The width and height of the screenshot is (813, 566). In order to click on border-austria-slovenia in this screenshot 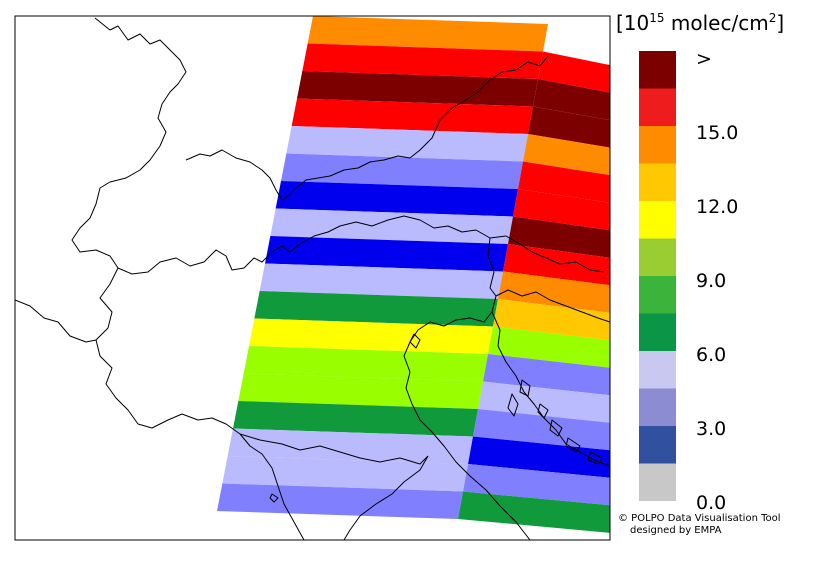, I will do `click(555, 254)`.